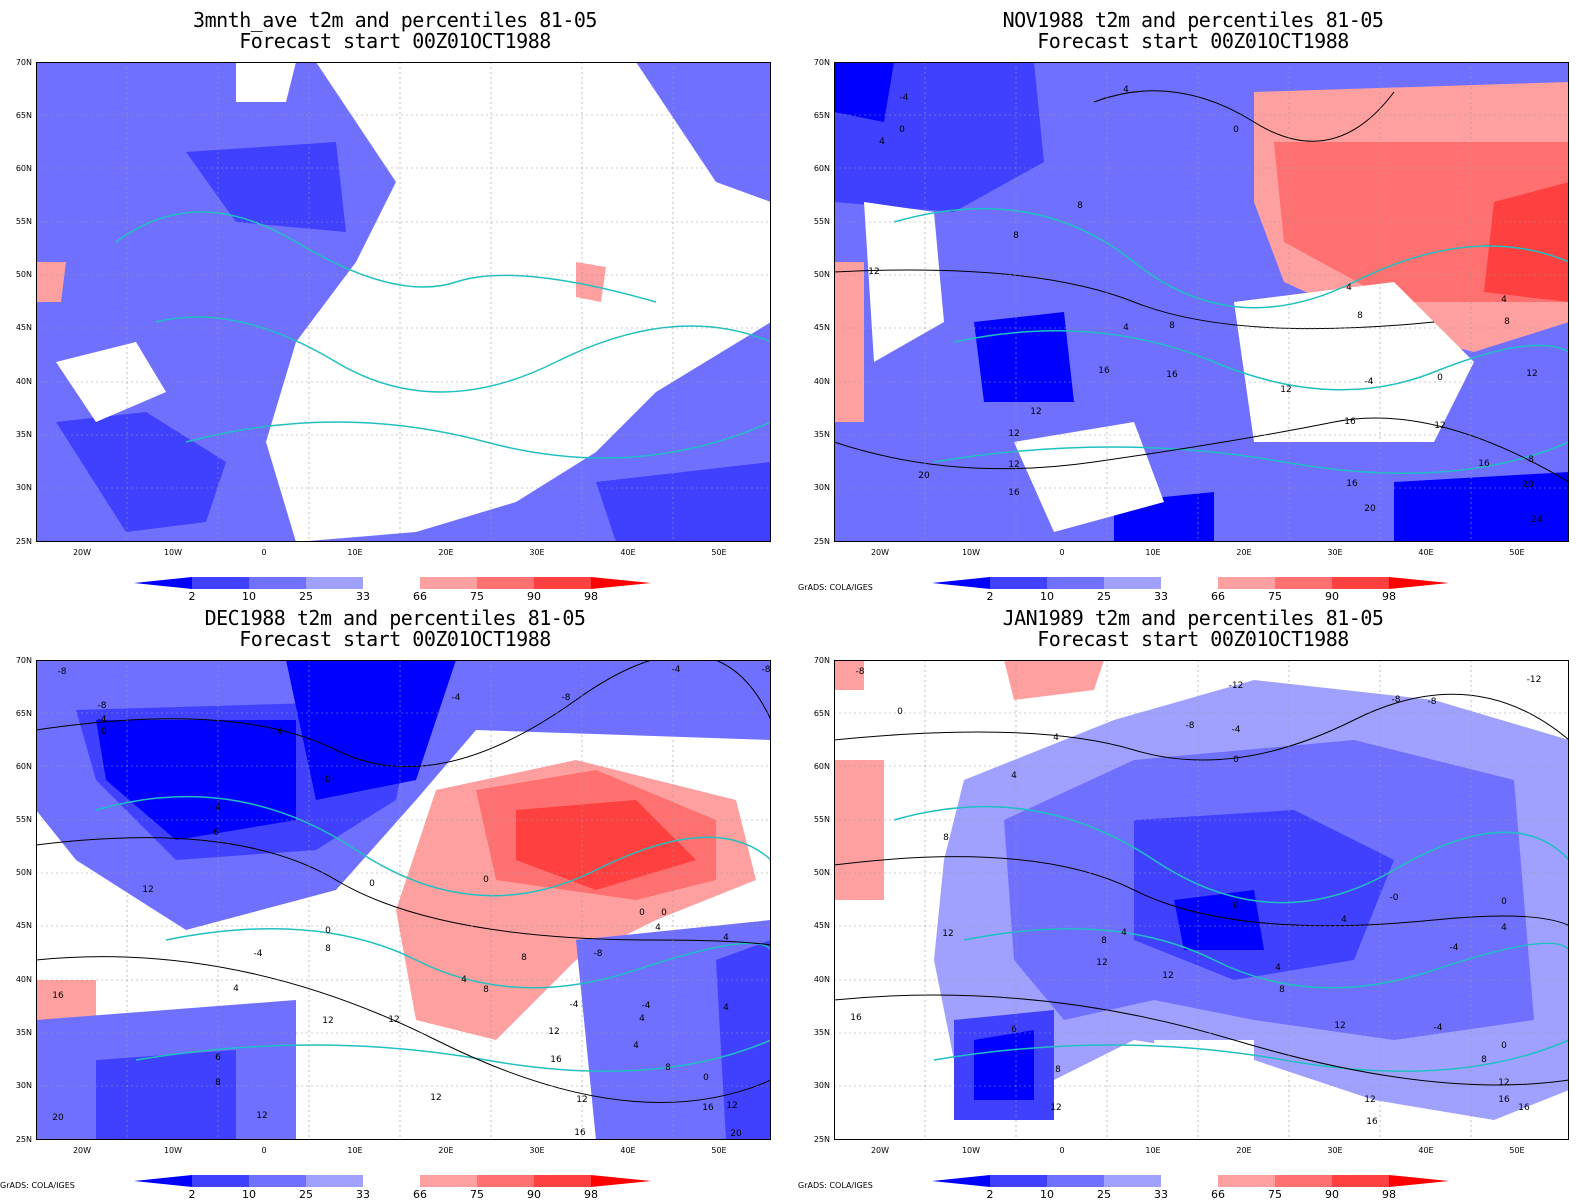  I want to click on panel-title: DEC1988 t2m and percentiles 81-05, so click(395, 618).